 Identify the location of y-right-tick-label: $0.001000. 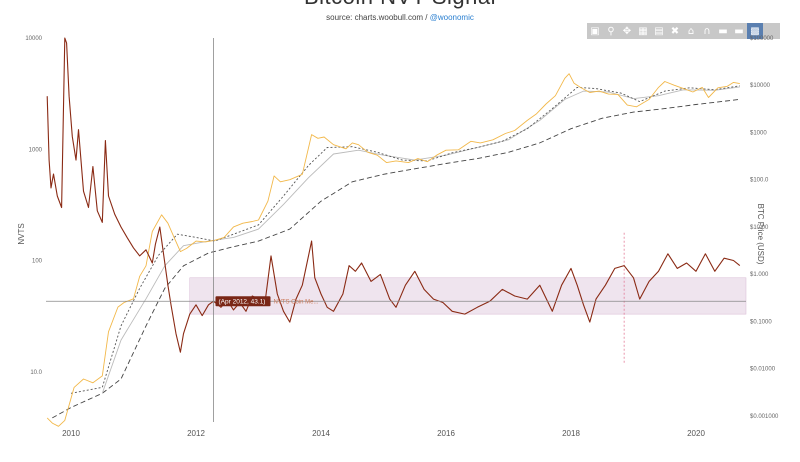
(764, 417).